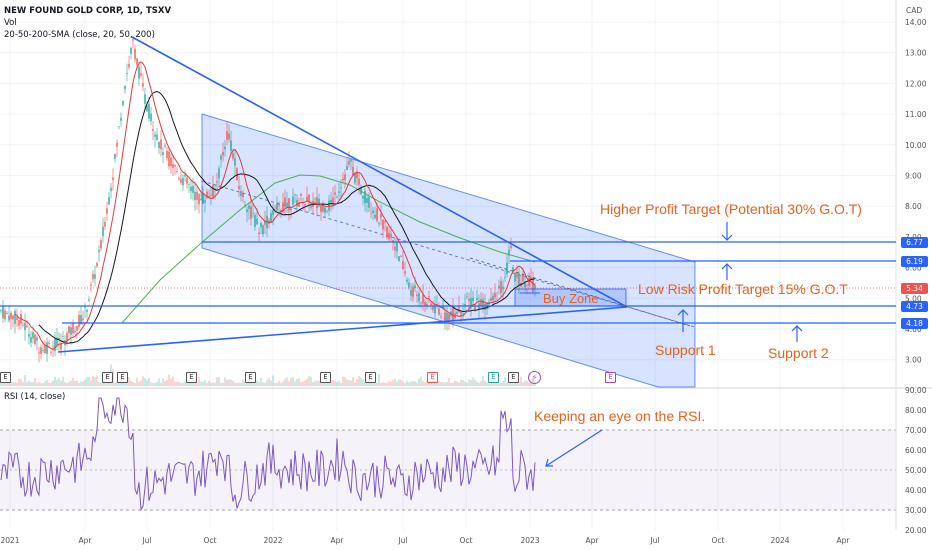 This screenshot has height=550, width=932. What do you see at coordinates (914, 306) in the screenshot?
I see `price-tag-4-73: 4.73` at bounding box center [914, 306].